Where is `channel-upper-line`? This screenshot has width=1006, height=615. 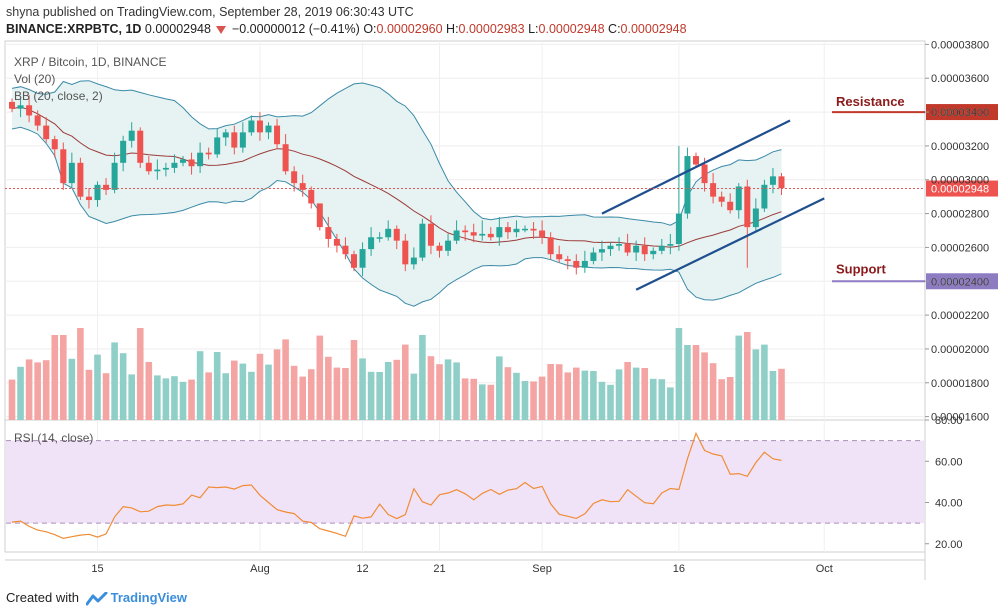 channel-upper-line is located at coordinates (696, 167).